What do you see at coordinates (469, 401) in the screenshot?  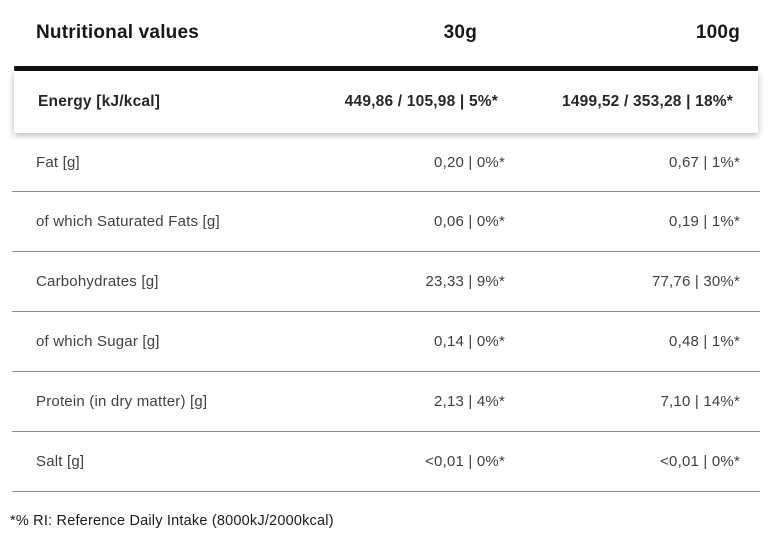 I see `value-30g: 2,13 | 4%*` at bounding box center [469, 401].